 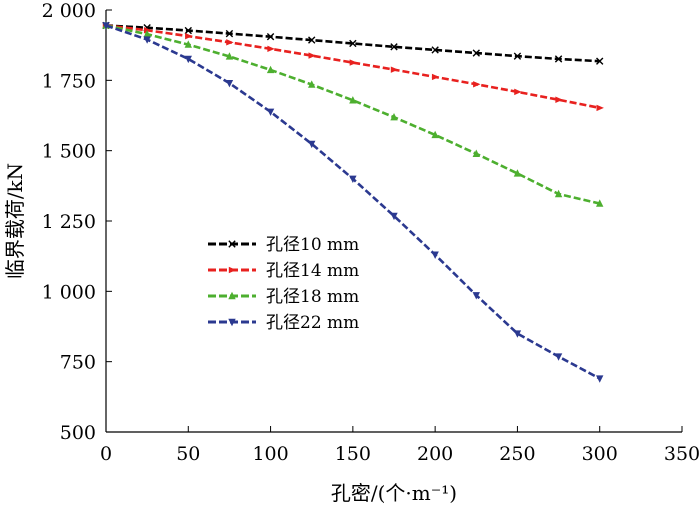 I want to click on legend-label: 孔径22 mm, so click(x=312, y=323).